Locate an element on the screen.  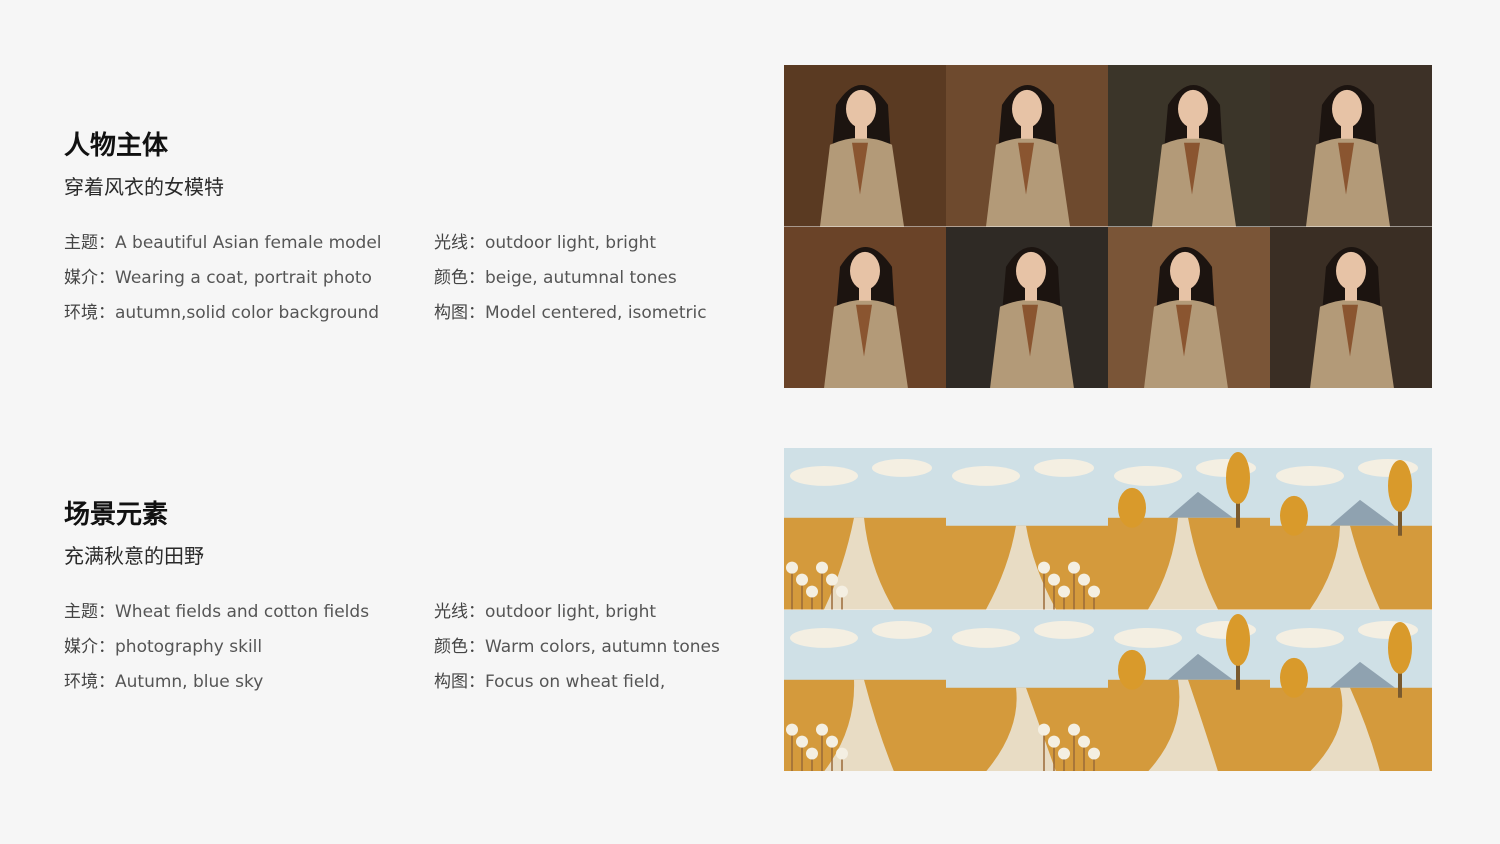
prop-medium: 媒介：Wearing a coat, portrait photo is located at coordinates (249, 278).